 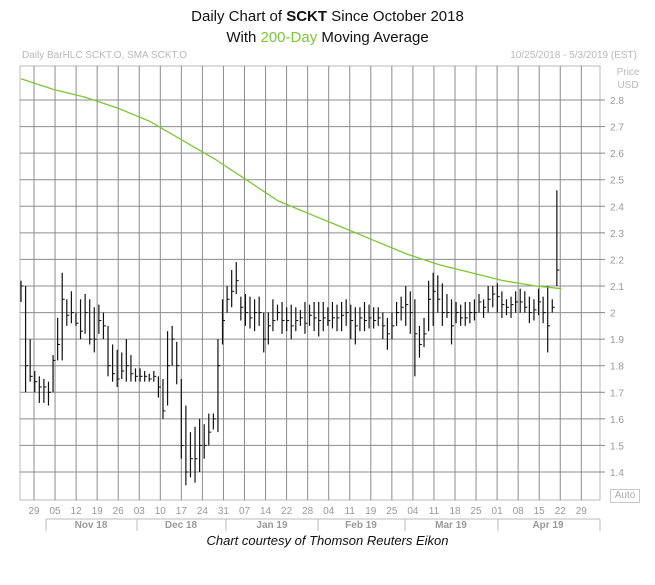 I want to click on chart-credit: Chart courtesy of Thomson Reuters Eikon, so click(x=327, y=540).